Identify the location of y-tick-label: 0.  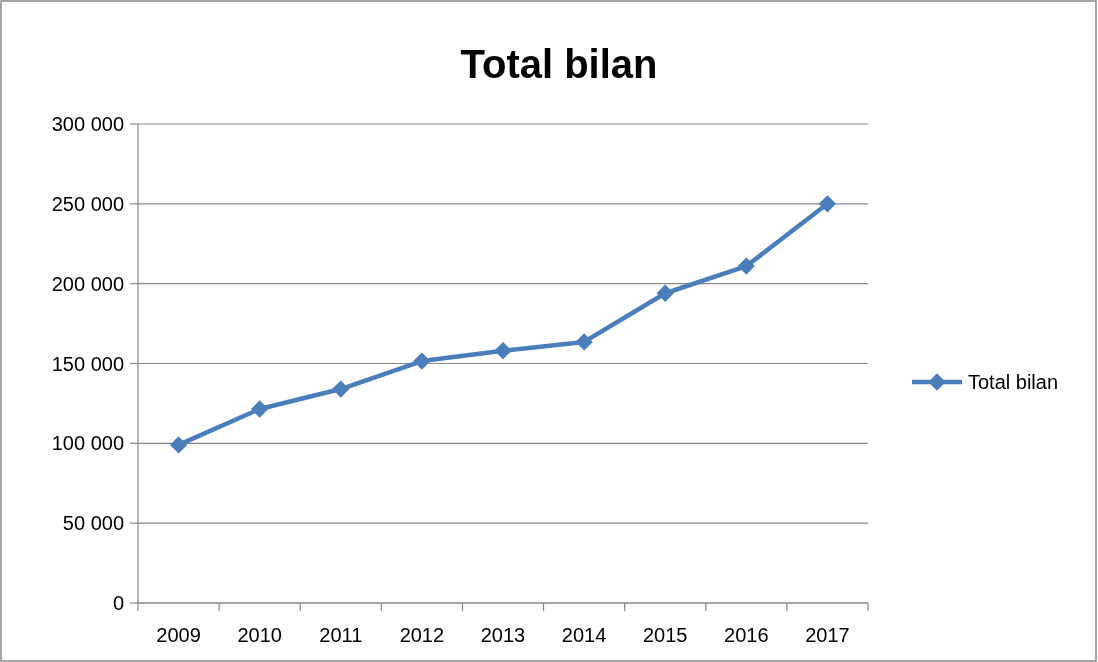
(118, 603).